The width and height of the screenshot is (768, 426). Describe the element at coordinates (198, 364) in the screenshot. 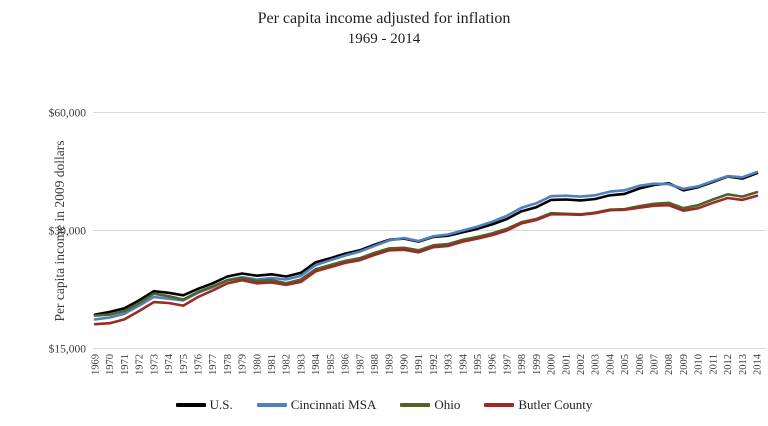

I see `x-tick-label-1976: 1976` at that location.